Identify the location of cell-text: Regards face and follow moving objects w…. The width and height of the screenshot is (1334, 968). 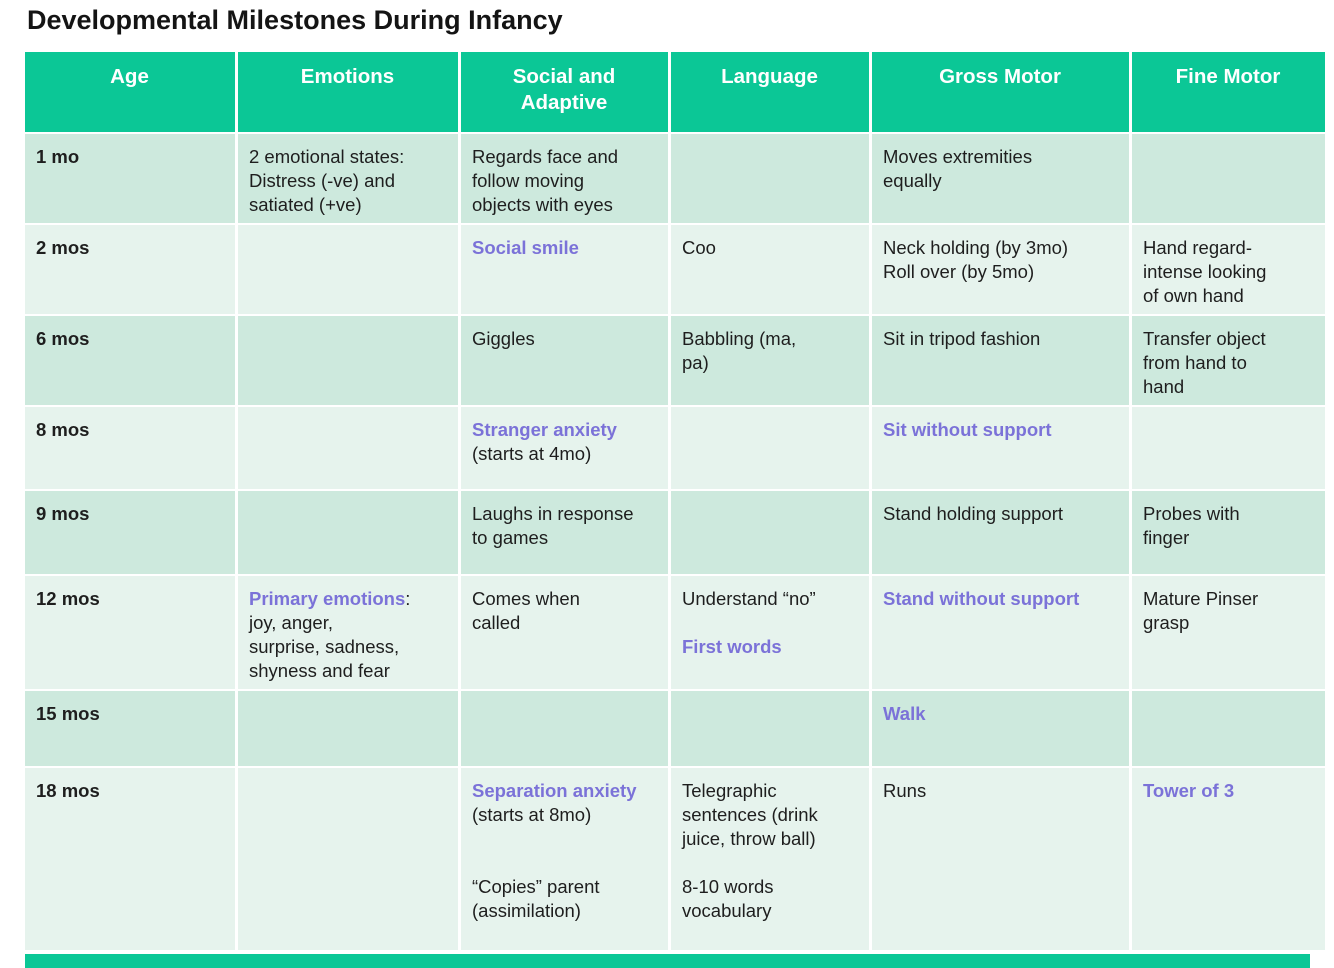
(545, 180).